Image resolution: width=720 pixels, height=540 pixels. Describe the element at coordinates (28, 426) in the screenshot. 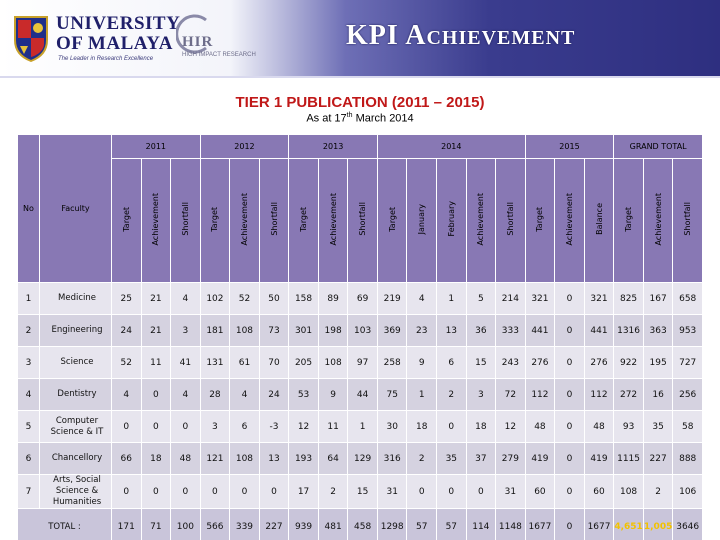

I see `row-number: 5` at that location.